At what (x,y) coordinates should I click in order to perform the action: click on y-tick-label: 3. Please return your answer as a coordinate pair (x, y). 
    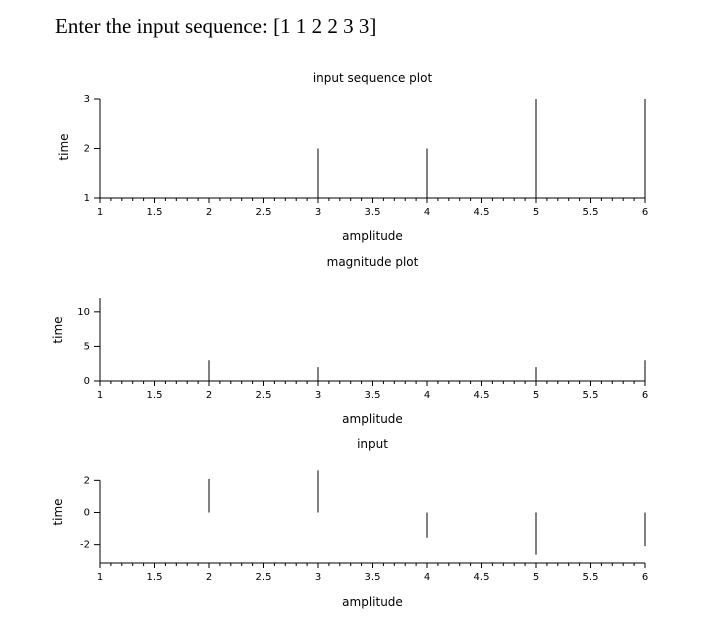
    Looking at the image, I should click on (87, 99).